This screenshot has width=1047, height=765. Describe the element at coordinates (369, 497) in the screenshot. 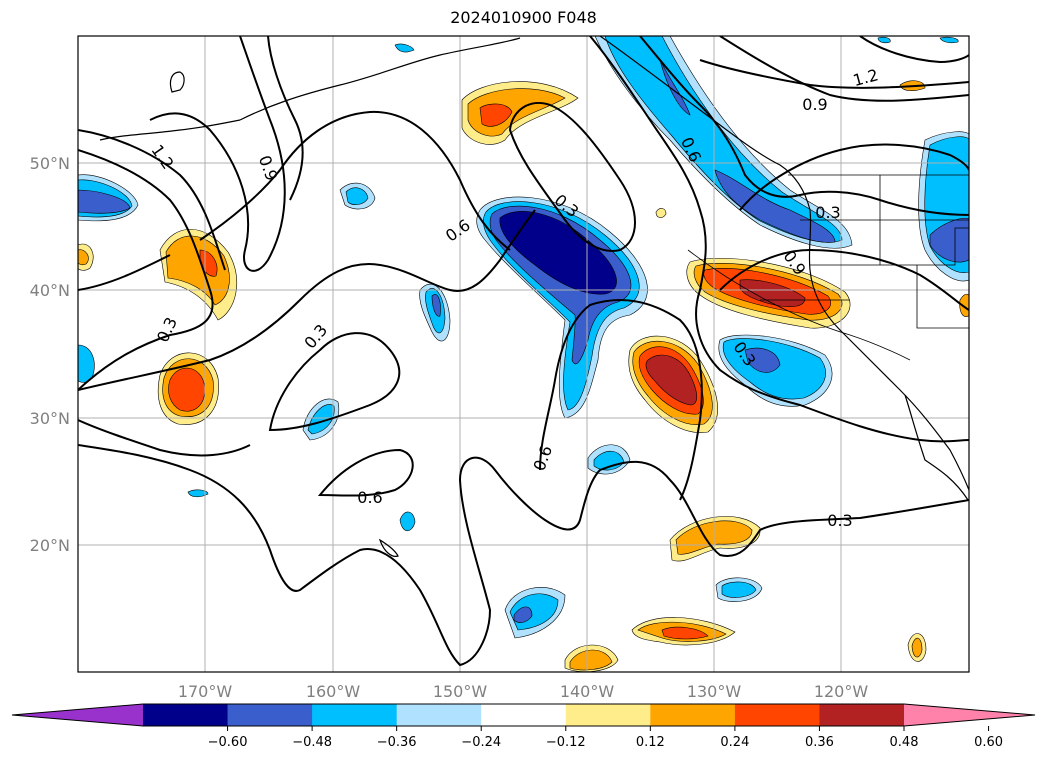

I see `contour-label: 0.6` at that location.